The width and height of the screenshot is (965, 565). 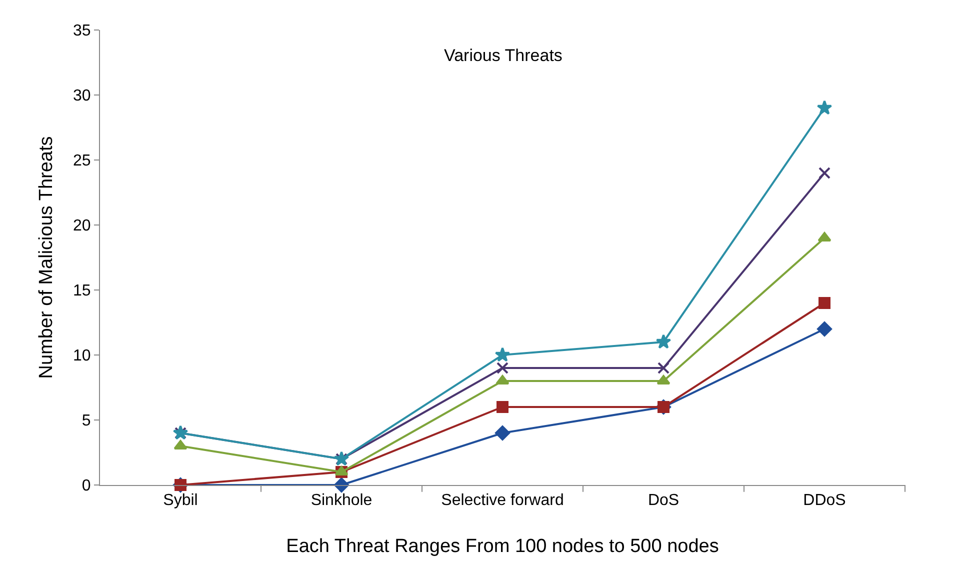 What do you see at coordinates (502, 501) in the screenshot?
I see `x-tick-label: Selective forward` at bounding box center [502, 501].